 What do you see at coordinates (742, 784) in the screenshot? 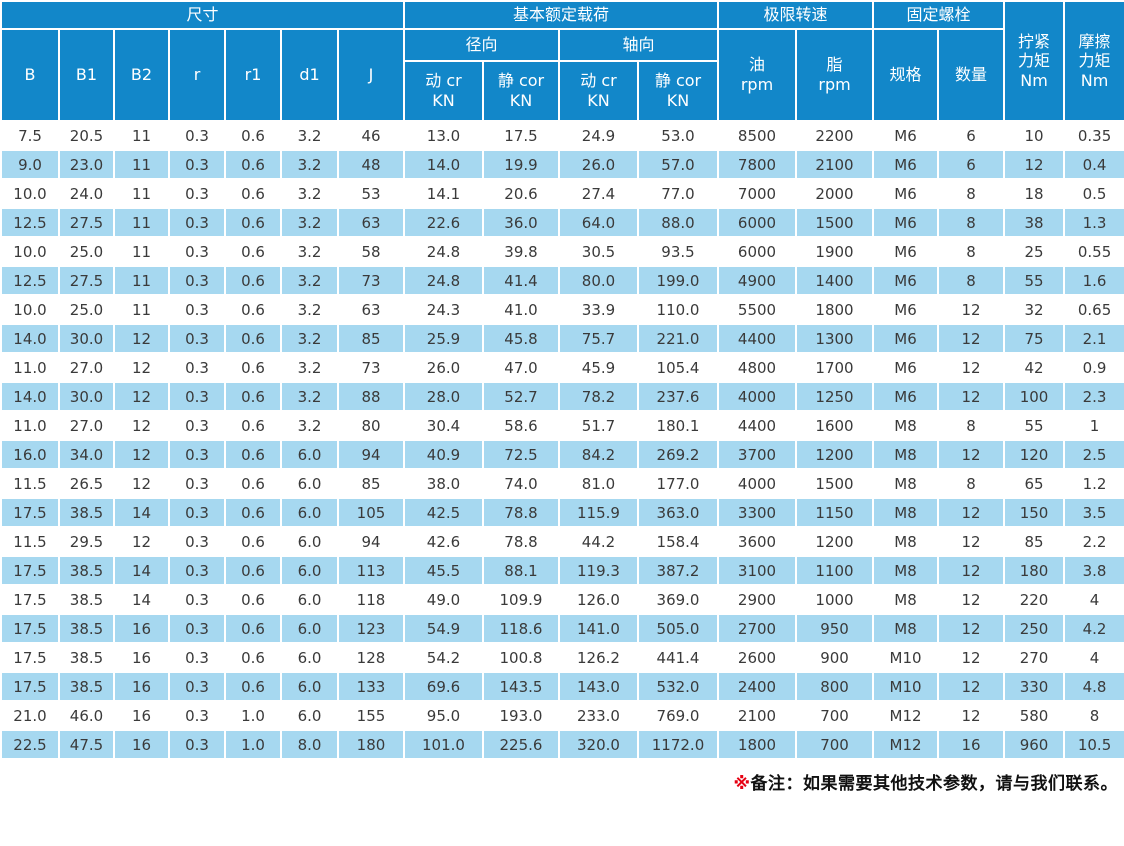
I see `footnote-marker: ※` at bounding box center [742, 784].